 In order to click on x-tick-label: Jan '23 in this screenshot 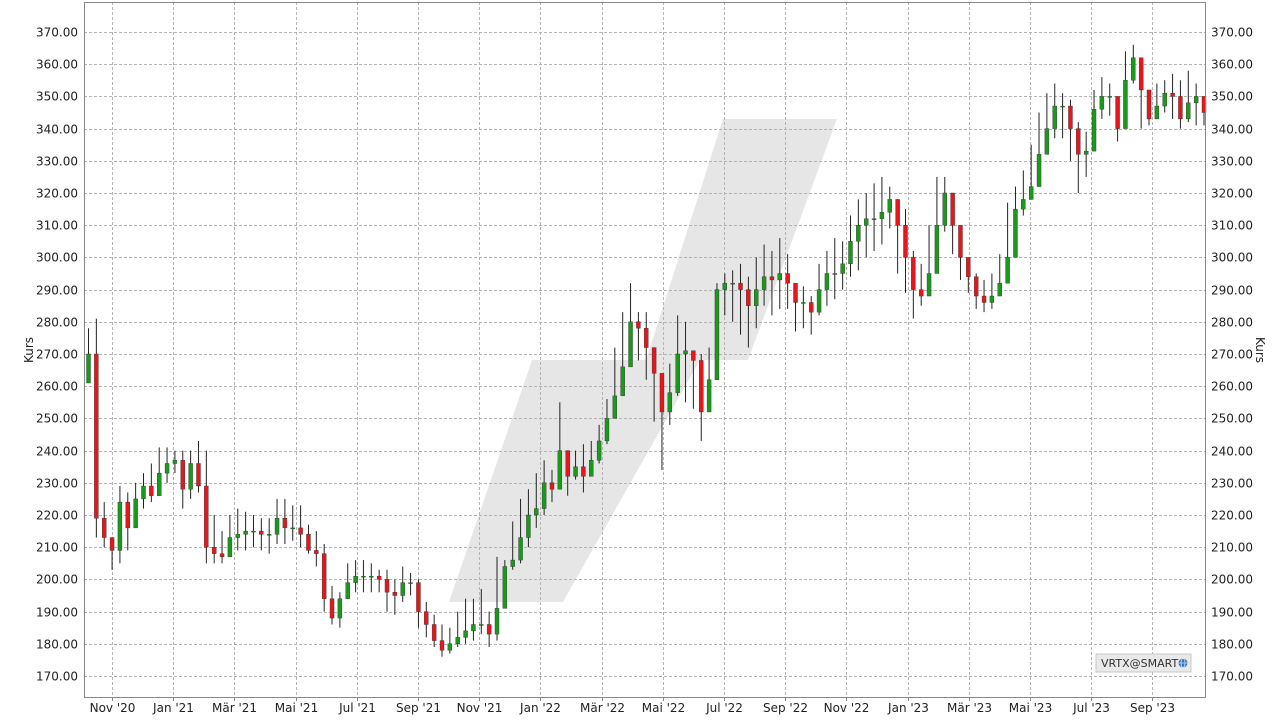, I will do `click(908, 708)`.